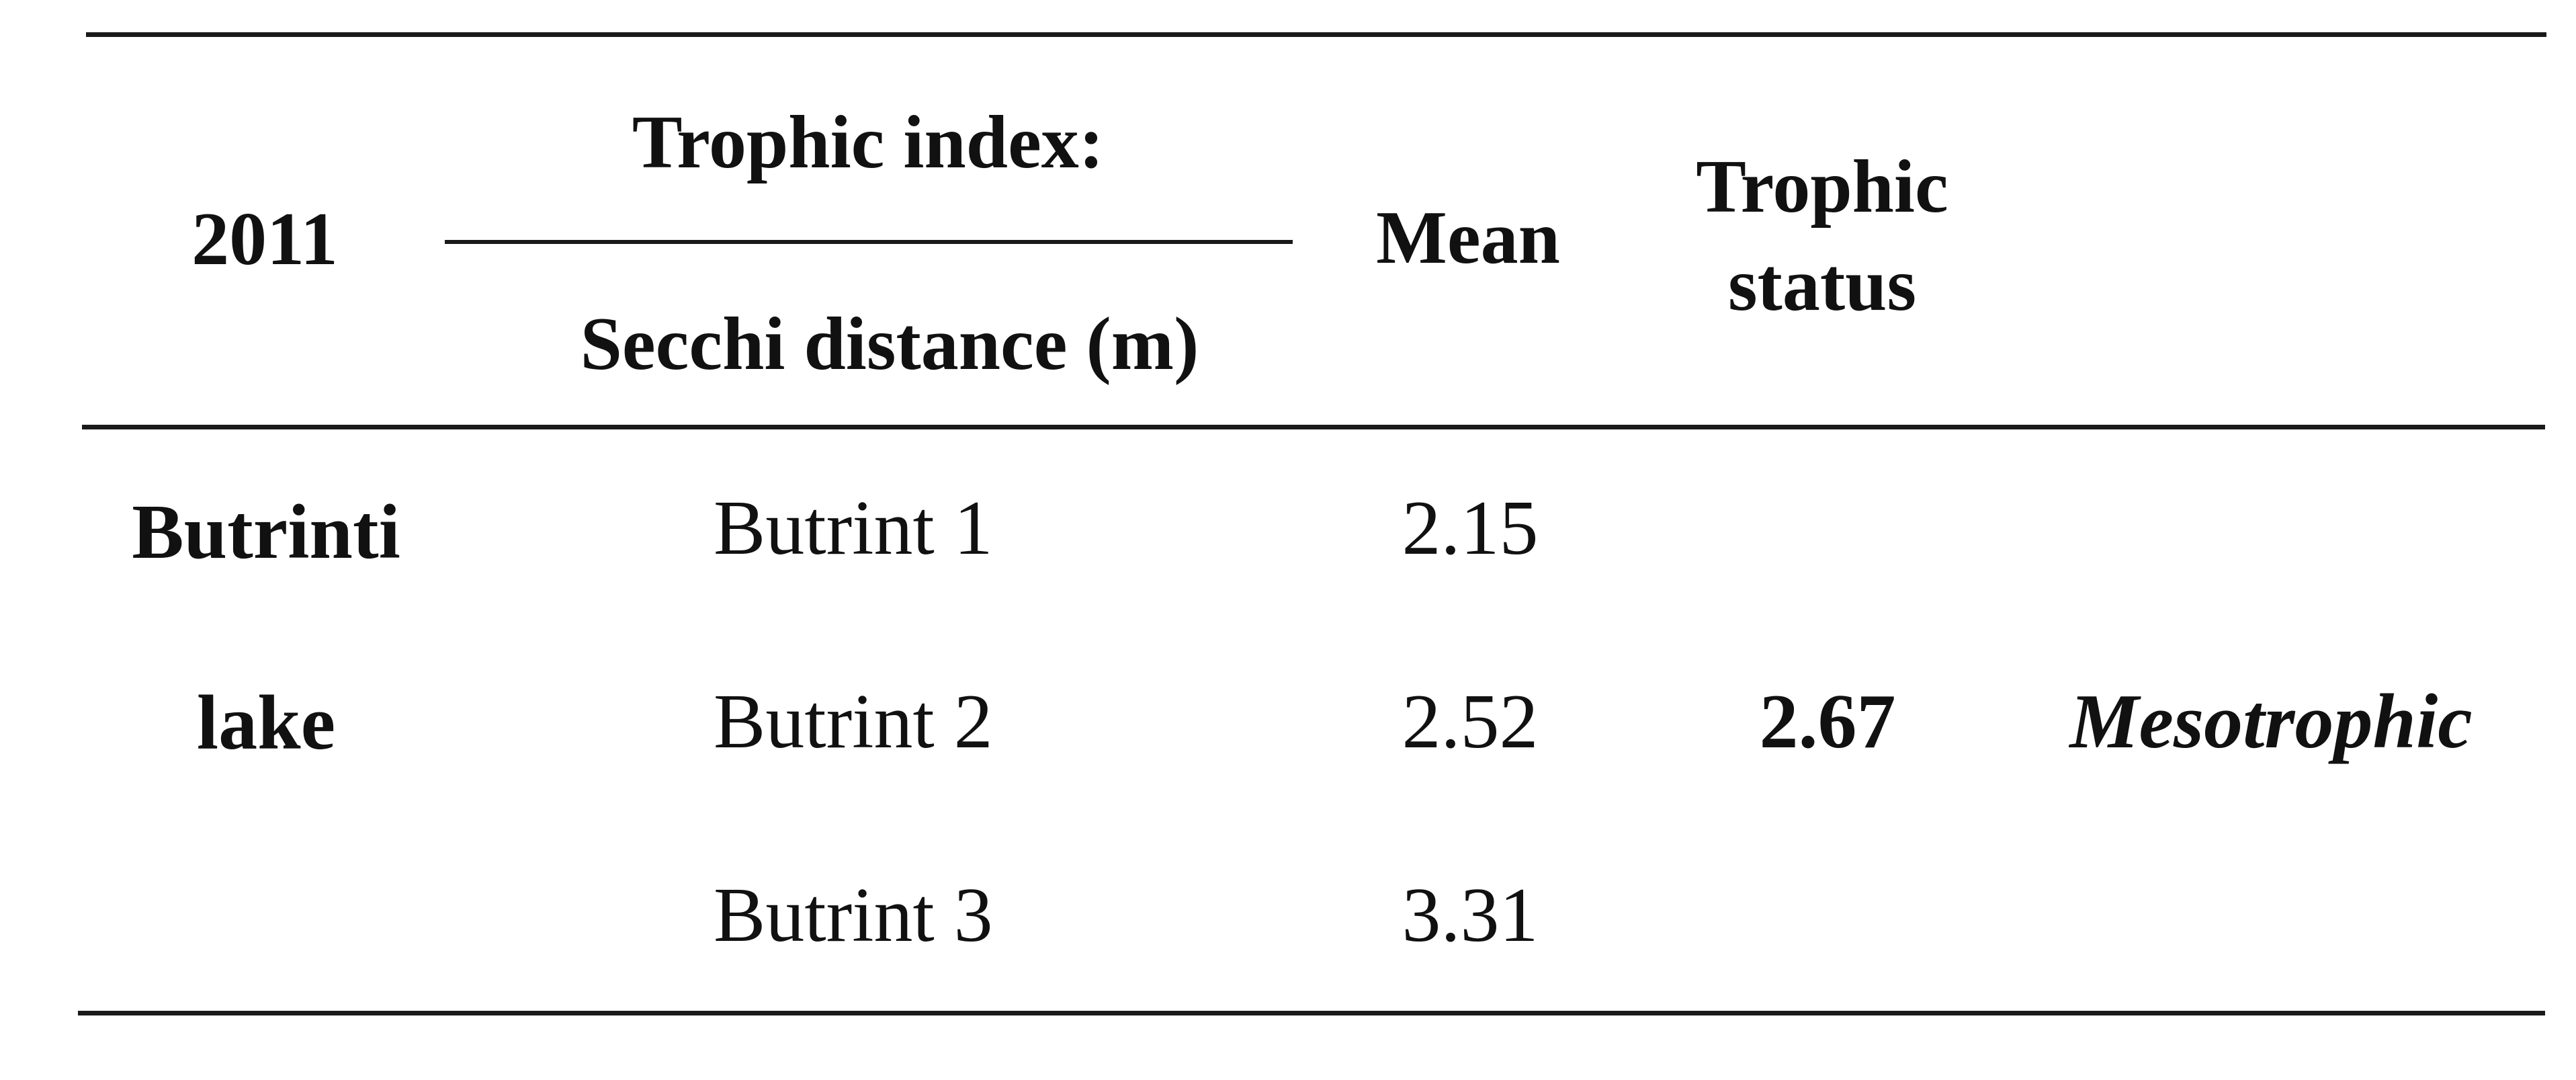 This screenshot has height=1080, width=2576. I want to click on header-year: 2011, so click(264, 239).